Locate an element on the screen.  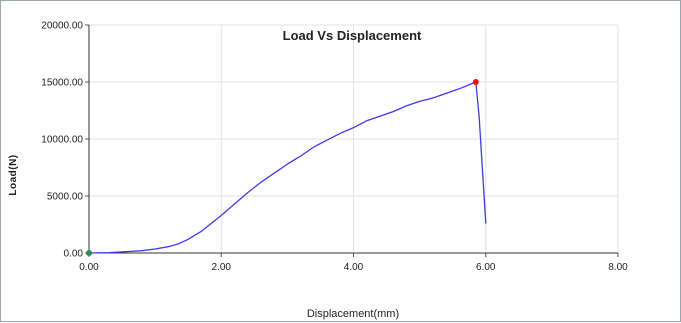
x-tick-label: 8.00 is located at coordinates (618, 267).